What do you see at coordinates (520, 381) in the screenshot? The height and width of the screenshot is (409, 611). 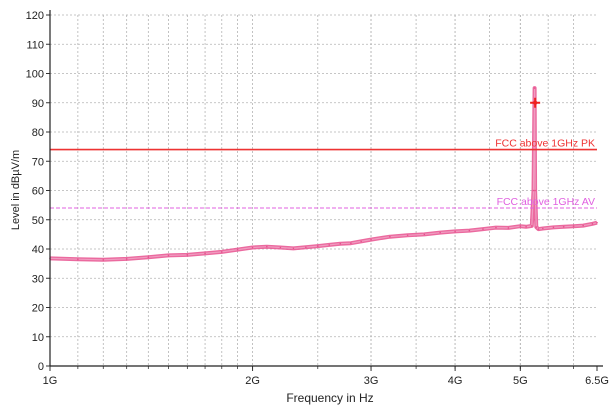 I see `x-tick-label: 5G` at bounding box center [520, 381].